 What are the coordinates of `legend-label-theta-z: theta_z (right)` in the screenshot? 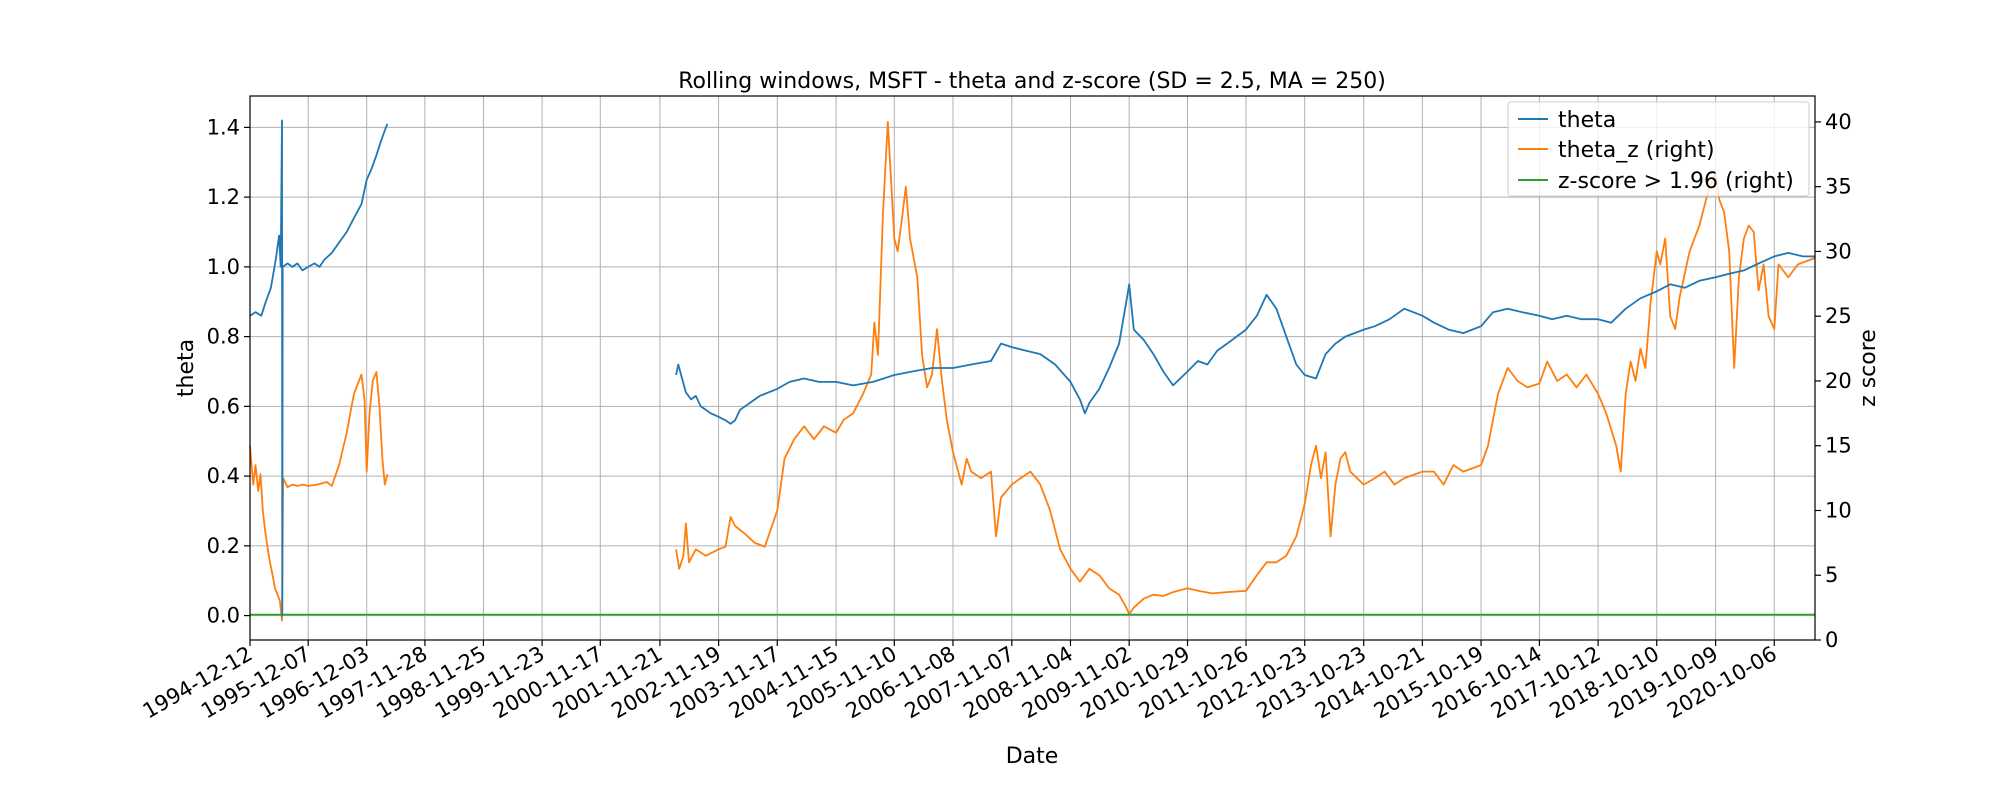 It's located at (1636, 150).